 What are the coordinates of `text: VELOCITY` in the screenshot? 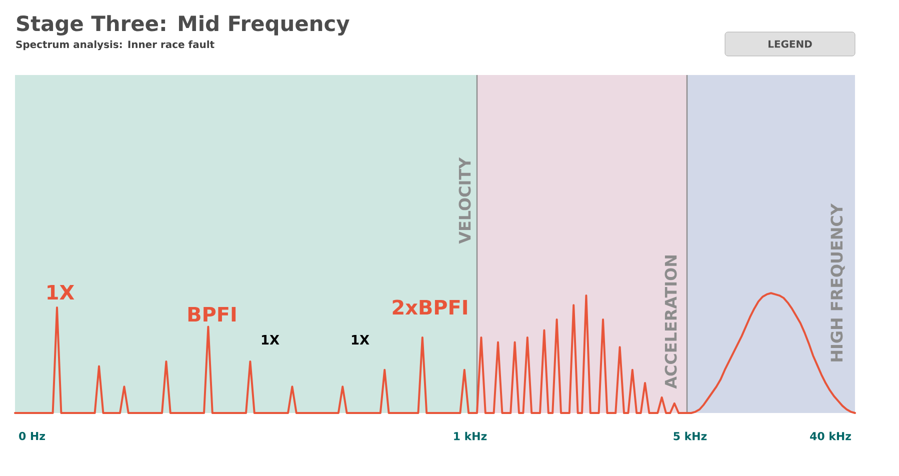 It's located at (464, 200).